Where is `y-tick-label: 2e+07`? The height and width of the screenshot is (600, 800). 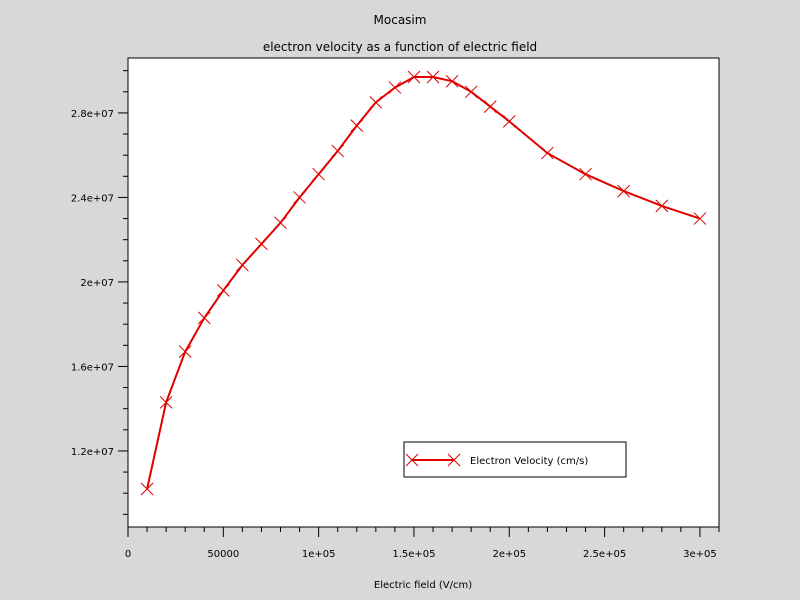 y-tick-label: 2e+07 is located at coordinates (97, 283).